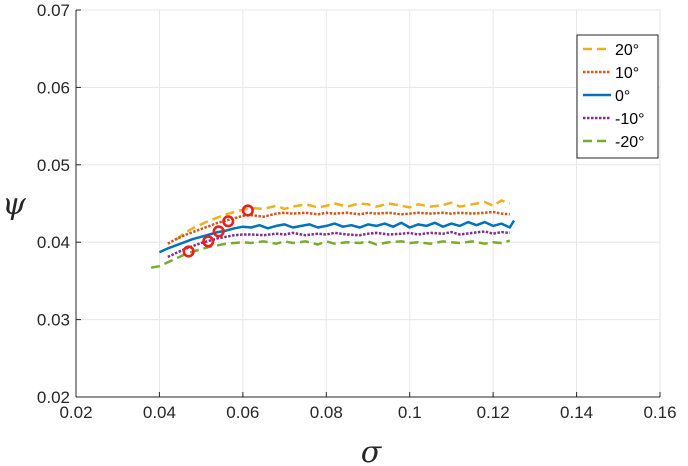  Describe the element at coordinates (53, 87) in the screenshot. I see `y-tick-label: 0.06` at that location.